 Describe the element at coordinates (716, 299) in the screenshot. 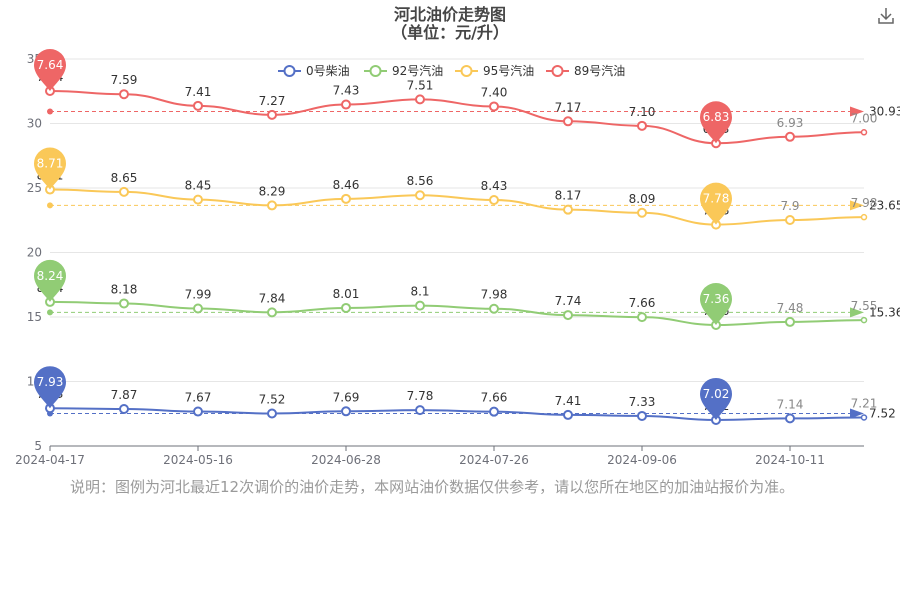

I see `extreme-value-label: 7.36` at that location.